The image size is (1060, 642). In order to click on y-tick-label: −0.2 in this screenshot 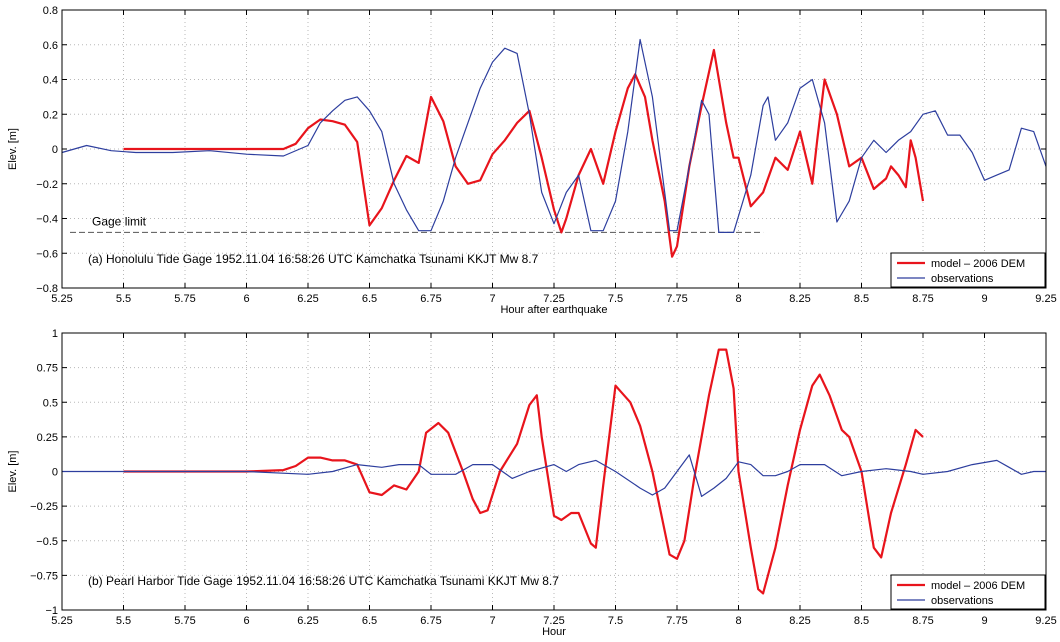, I will do `click(47, 185)`.